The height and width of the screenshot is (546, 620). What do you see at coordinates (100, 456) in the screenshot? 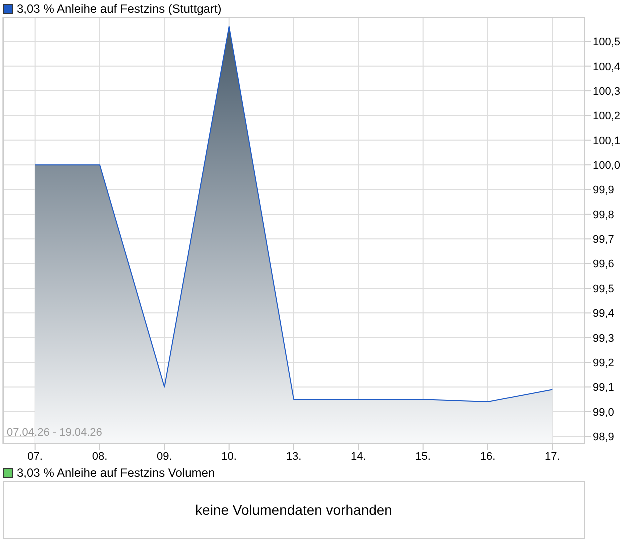
I see `x-tick-label: 08.` at bounding box center [100, 456].